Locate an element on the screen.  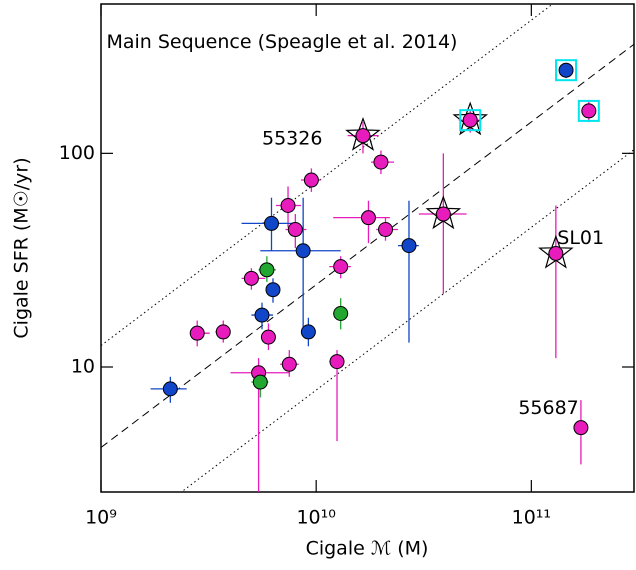
y-tick-label: 100 is located at coordinates (77, 153).